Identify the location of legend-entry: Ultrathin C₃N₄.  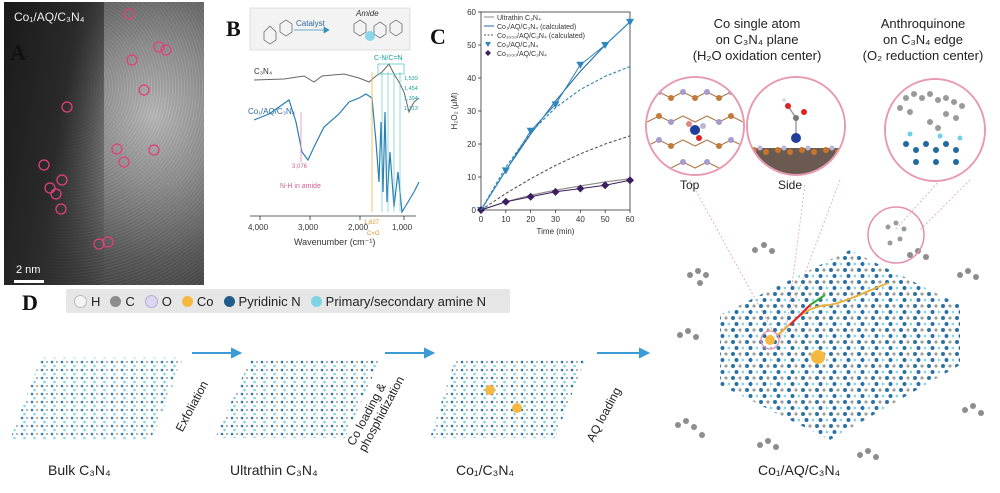
(519, 18).